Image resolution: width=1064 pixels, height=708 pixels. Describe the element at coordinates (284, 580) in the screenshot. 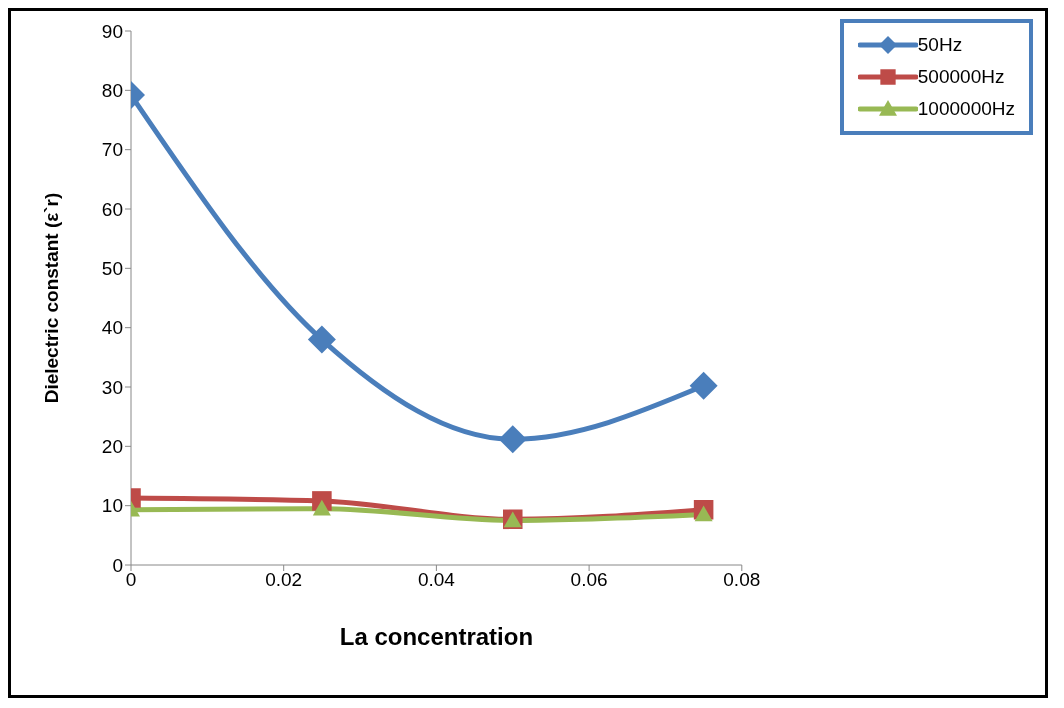

I see `x-tick-label: 0.02` at that location.